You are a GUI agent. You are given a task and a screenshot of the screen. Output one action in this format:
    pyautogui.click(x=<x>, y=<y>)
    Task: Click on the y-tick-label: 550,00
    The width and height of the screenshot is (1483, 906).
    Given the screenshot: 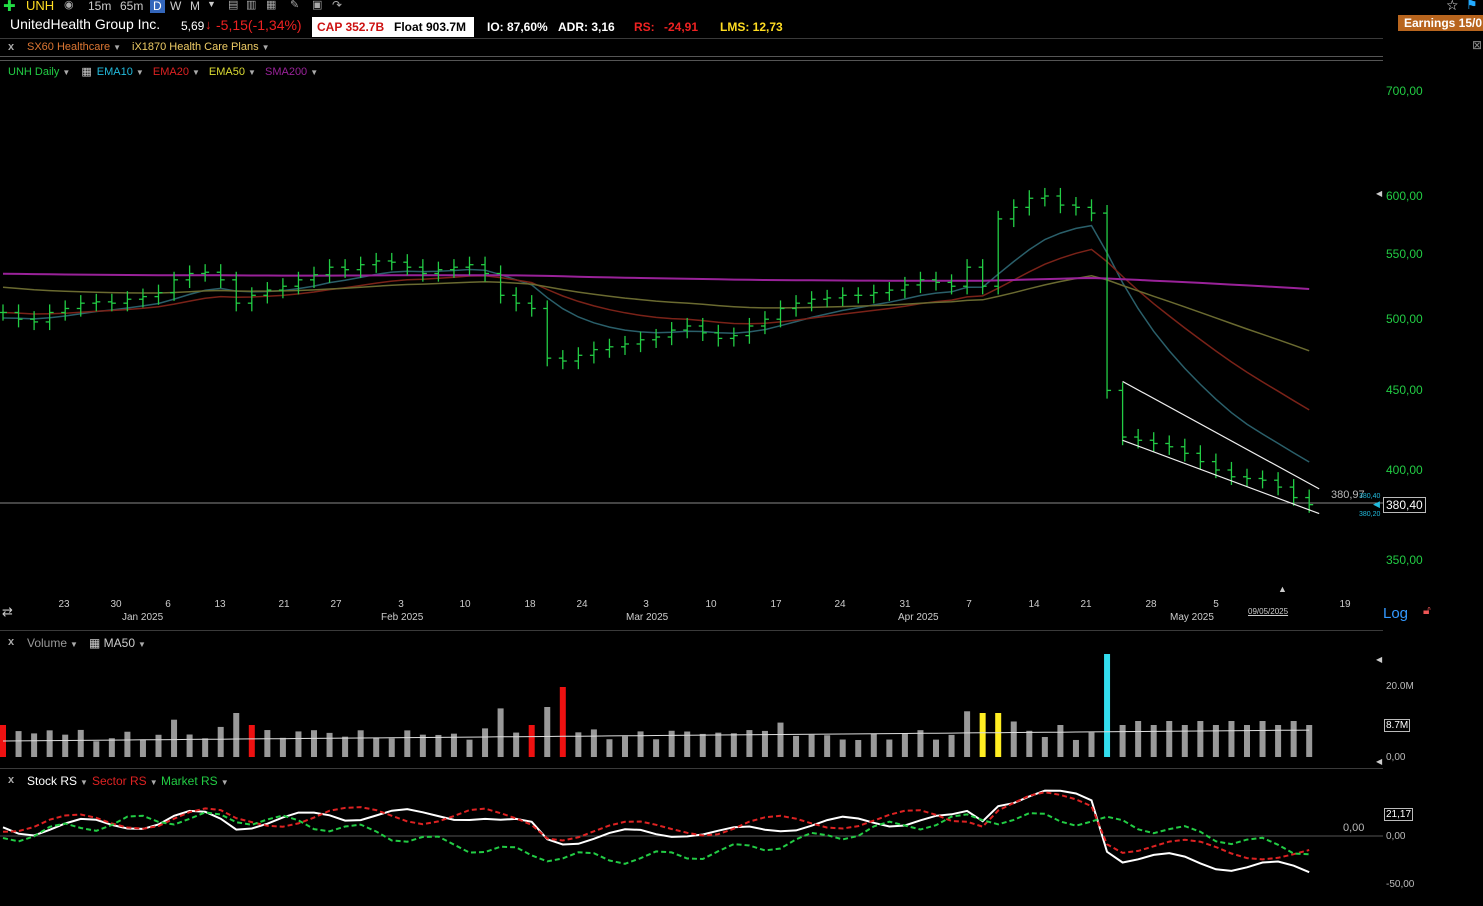 What is the action you would take?
    pyautogui.click(x=1404, y=254)
    